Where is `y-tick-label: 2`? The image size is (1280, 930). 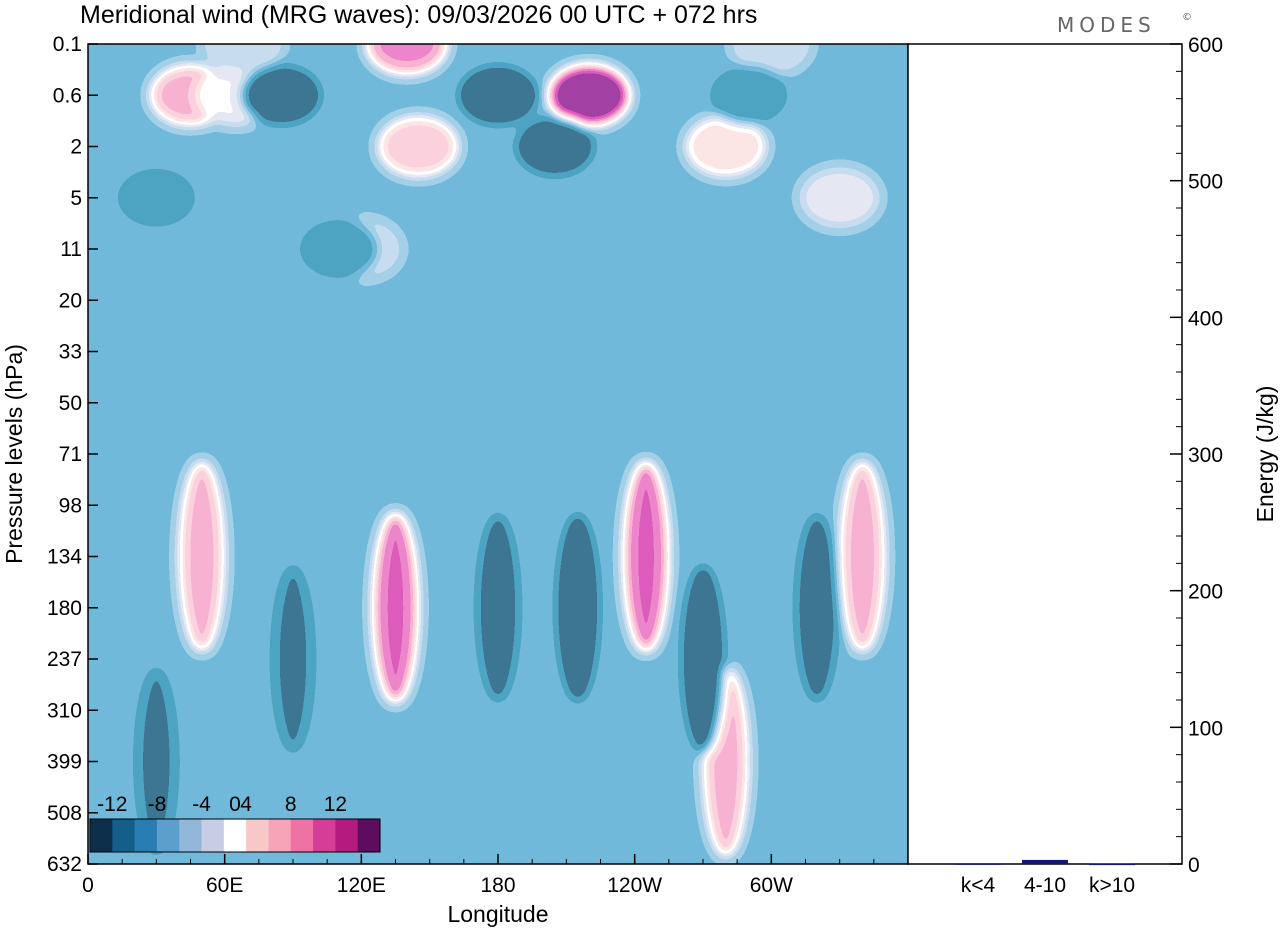
y-tick-label: 2 is located at coordinates (76, 147).